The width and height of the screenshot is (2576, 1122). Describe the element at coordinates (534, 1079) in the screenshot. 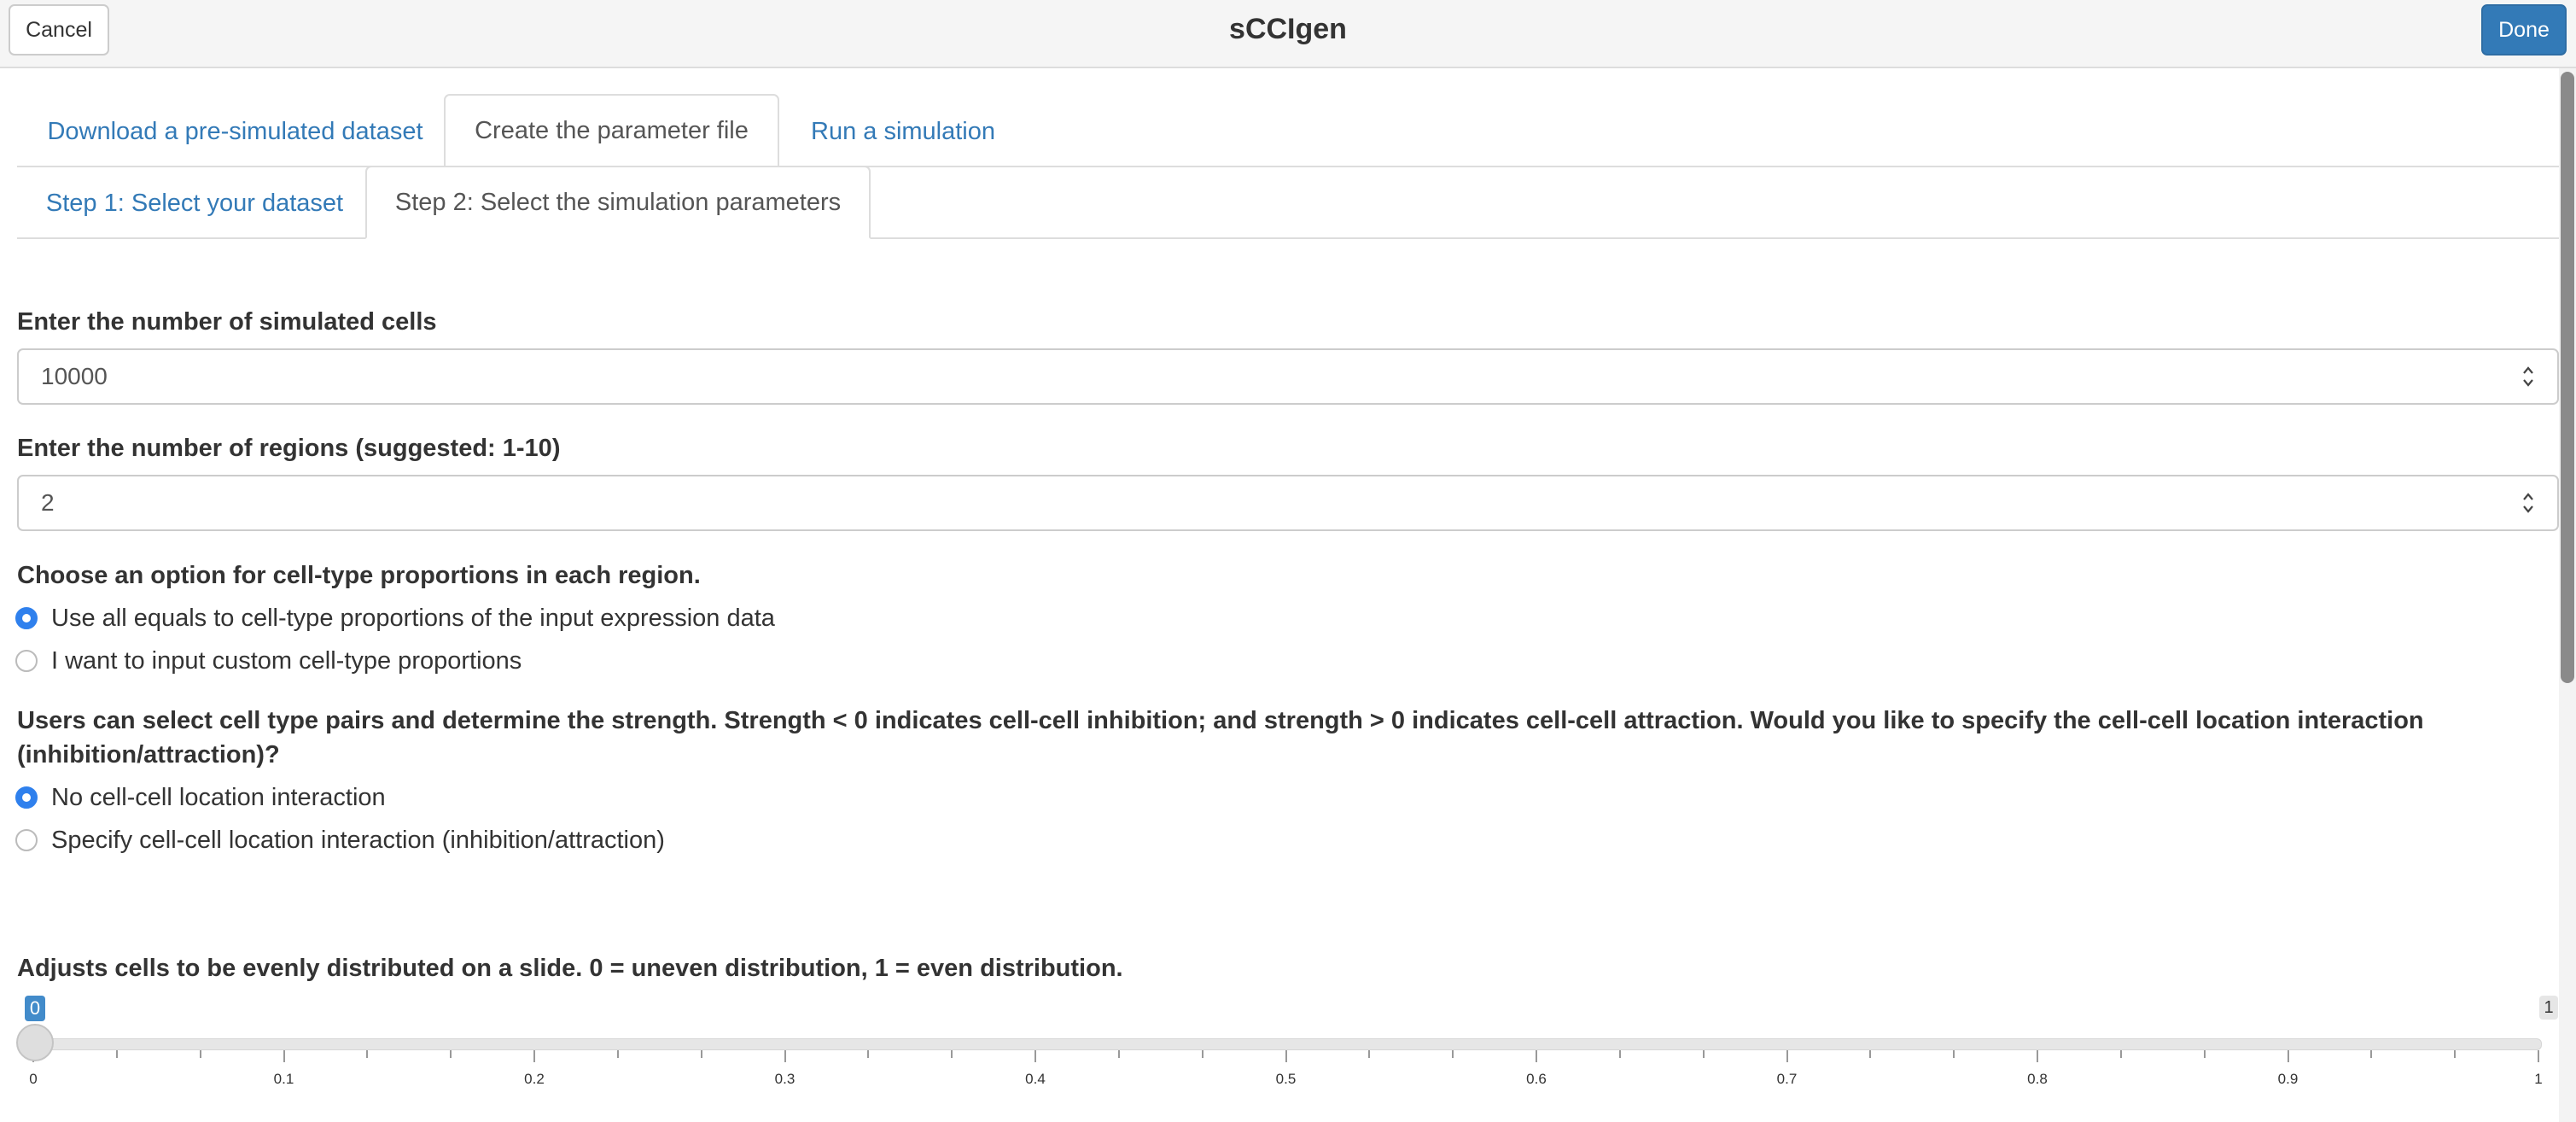

I see `slider-tick-label: 0.2` at that location.